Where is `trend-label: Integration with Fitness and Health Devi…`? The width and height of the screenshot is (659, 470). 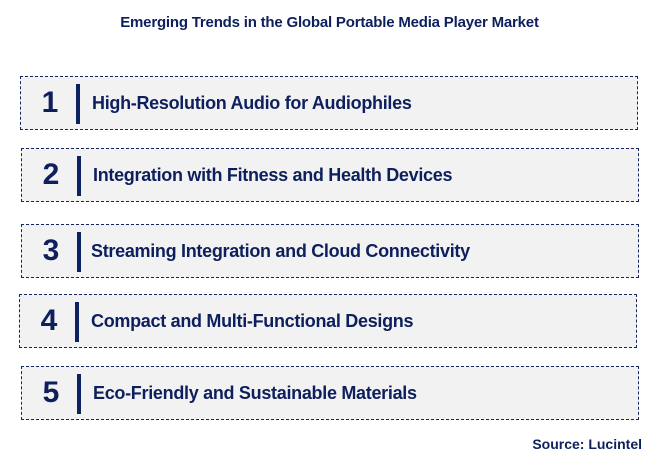 trend-label: Integration with Fitness and Health Devi… is located at coordinates (273, 174).